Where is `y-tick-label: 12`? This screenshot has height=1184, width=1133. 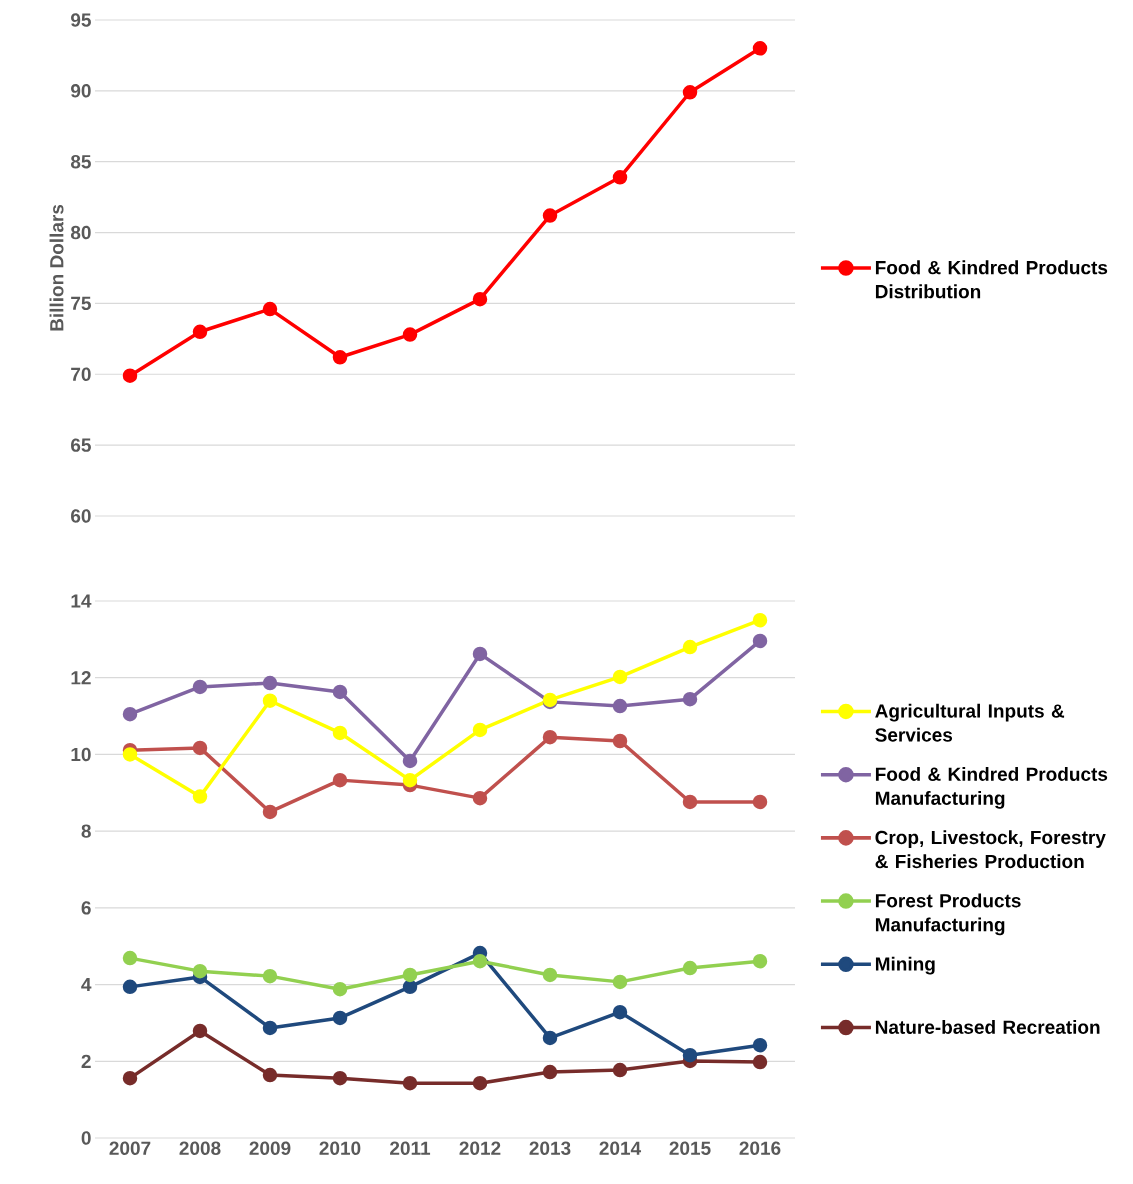
y-tick-label: 12 is located at coordinates (81, 678).